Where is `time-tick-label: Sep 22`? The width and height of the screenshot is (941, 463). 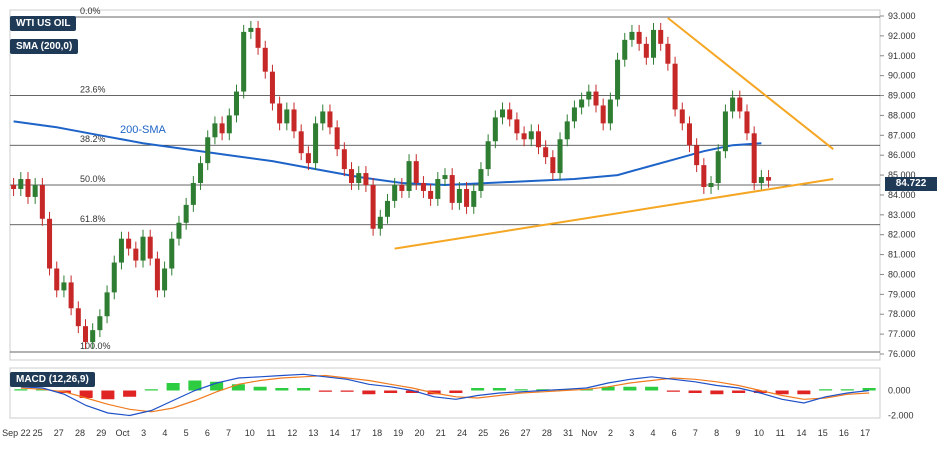
time-tick-label: Sep 22 is located at coordinates (16, 433).